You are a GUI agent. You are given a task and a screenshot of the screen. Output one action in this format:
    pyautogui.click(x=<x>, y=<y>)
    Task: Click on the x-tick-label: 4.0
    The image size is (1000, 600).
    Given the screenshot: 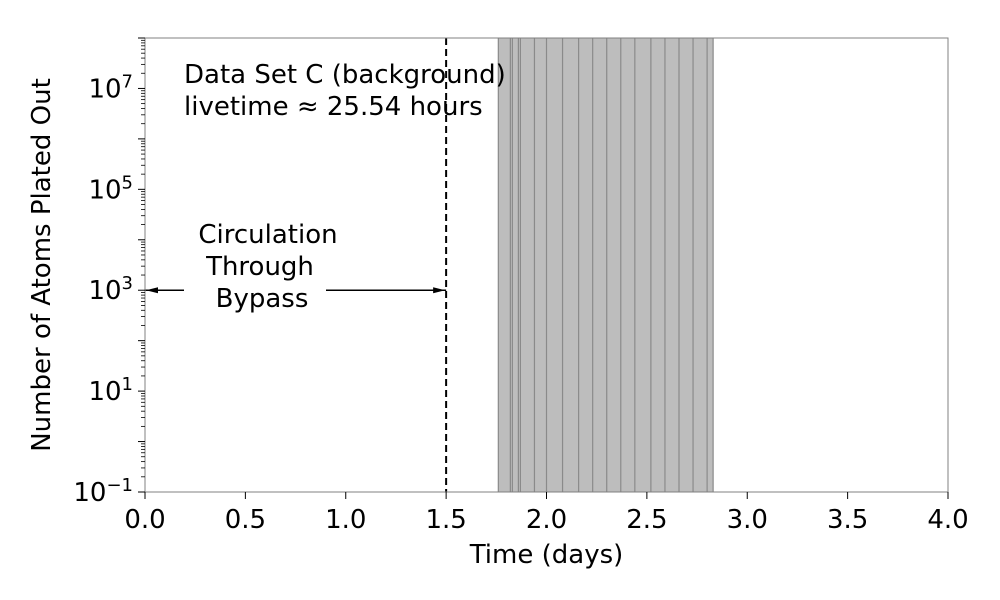 What is the action you would take?
    pyautogui.click(x=947, y=520)
    